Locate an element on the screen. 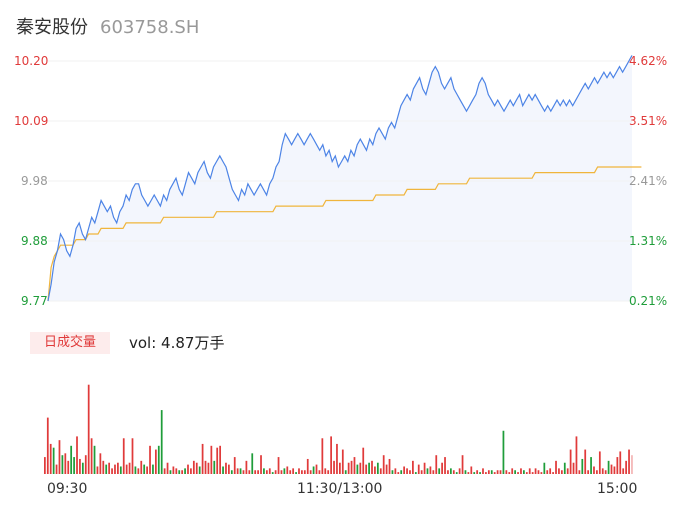 This screenshot has width=686, height=524. time-tick-label: 09:30 is located at coordinates (67, 489).